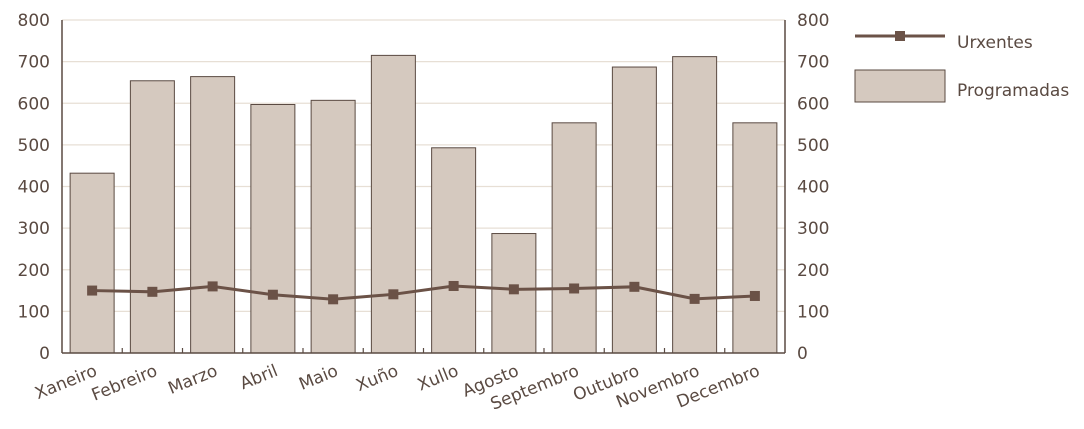 The height and width of the screenshot is (429, 1084). Describe the element at coordinates (813, 104) in the screenshot. I see `y-right-tick-label: 600` at that location.